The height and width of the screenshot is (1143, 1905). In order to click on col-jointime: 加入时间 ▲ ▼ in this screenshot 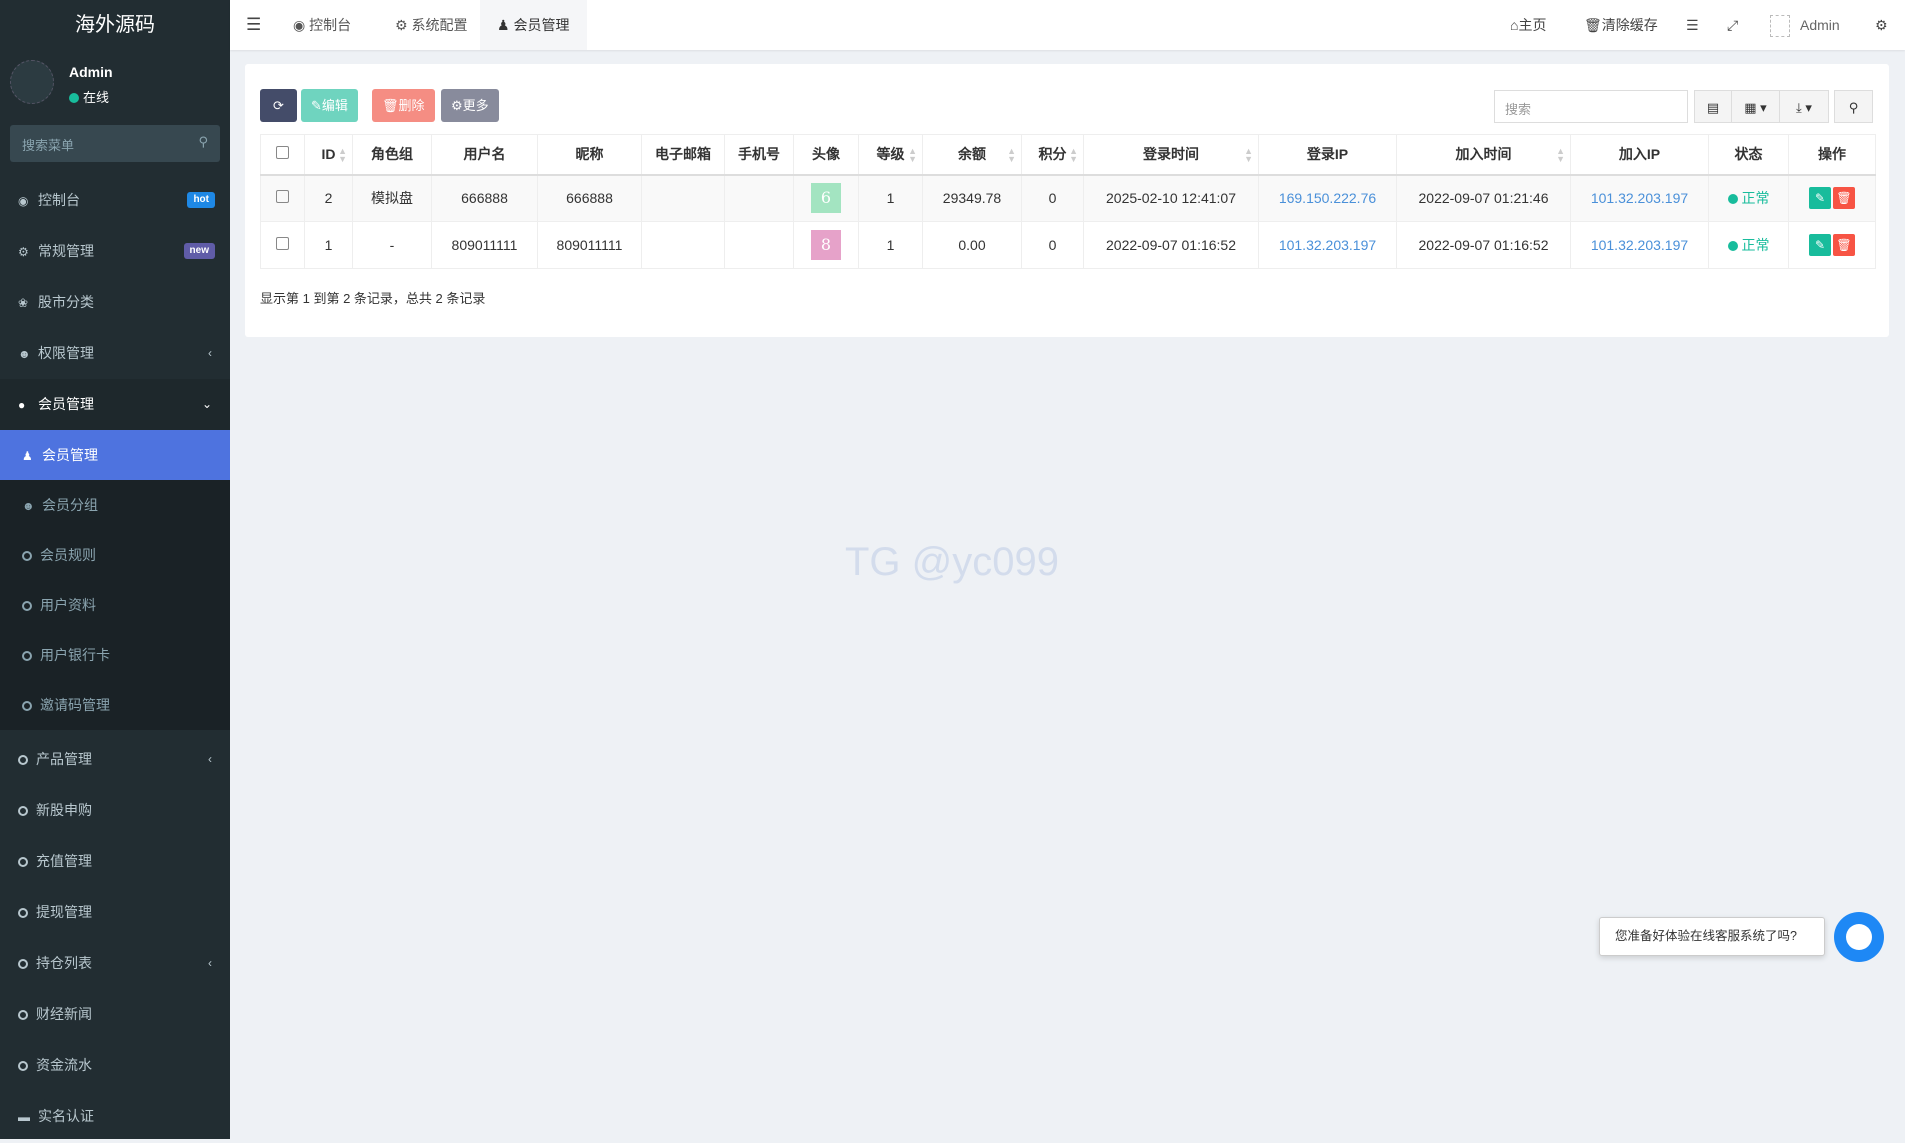, I will do `click(1483, 154)`.